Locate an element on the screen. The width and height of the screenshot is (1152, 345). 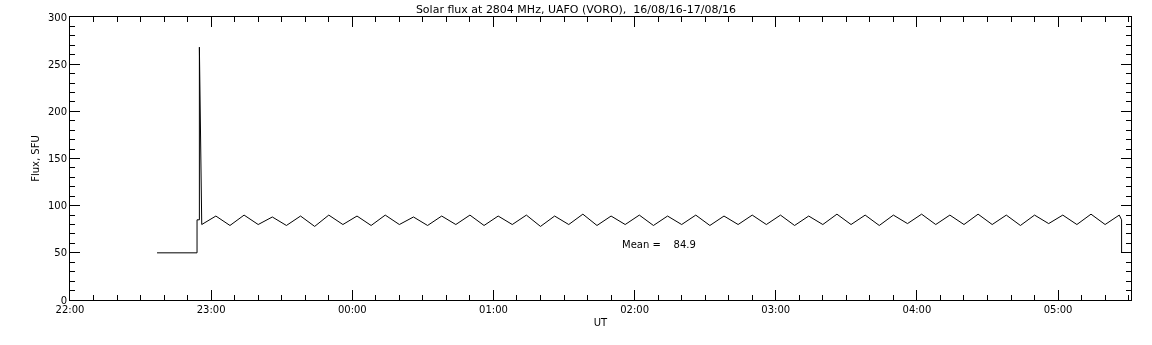
x-tick-label: 22:00 is located at coordinates (70, 309).